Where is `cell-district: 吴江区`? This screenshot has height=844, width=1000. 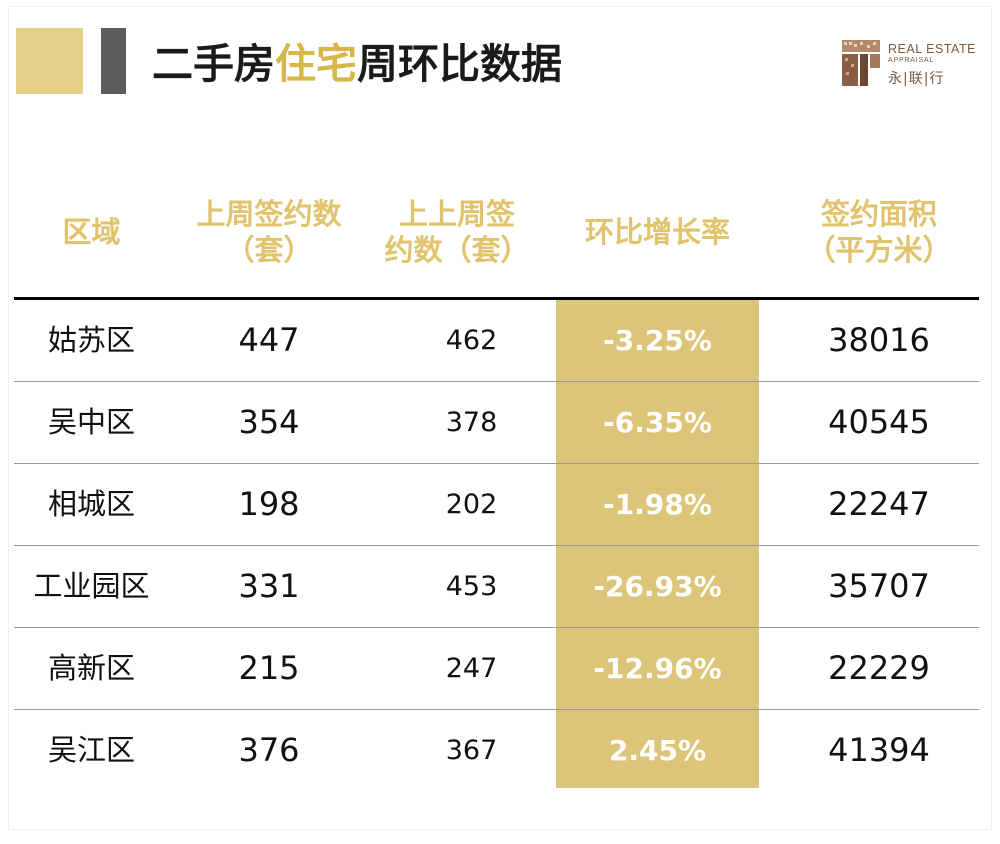 cell-district: 吴江区 is located at coordinates (91, 750).